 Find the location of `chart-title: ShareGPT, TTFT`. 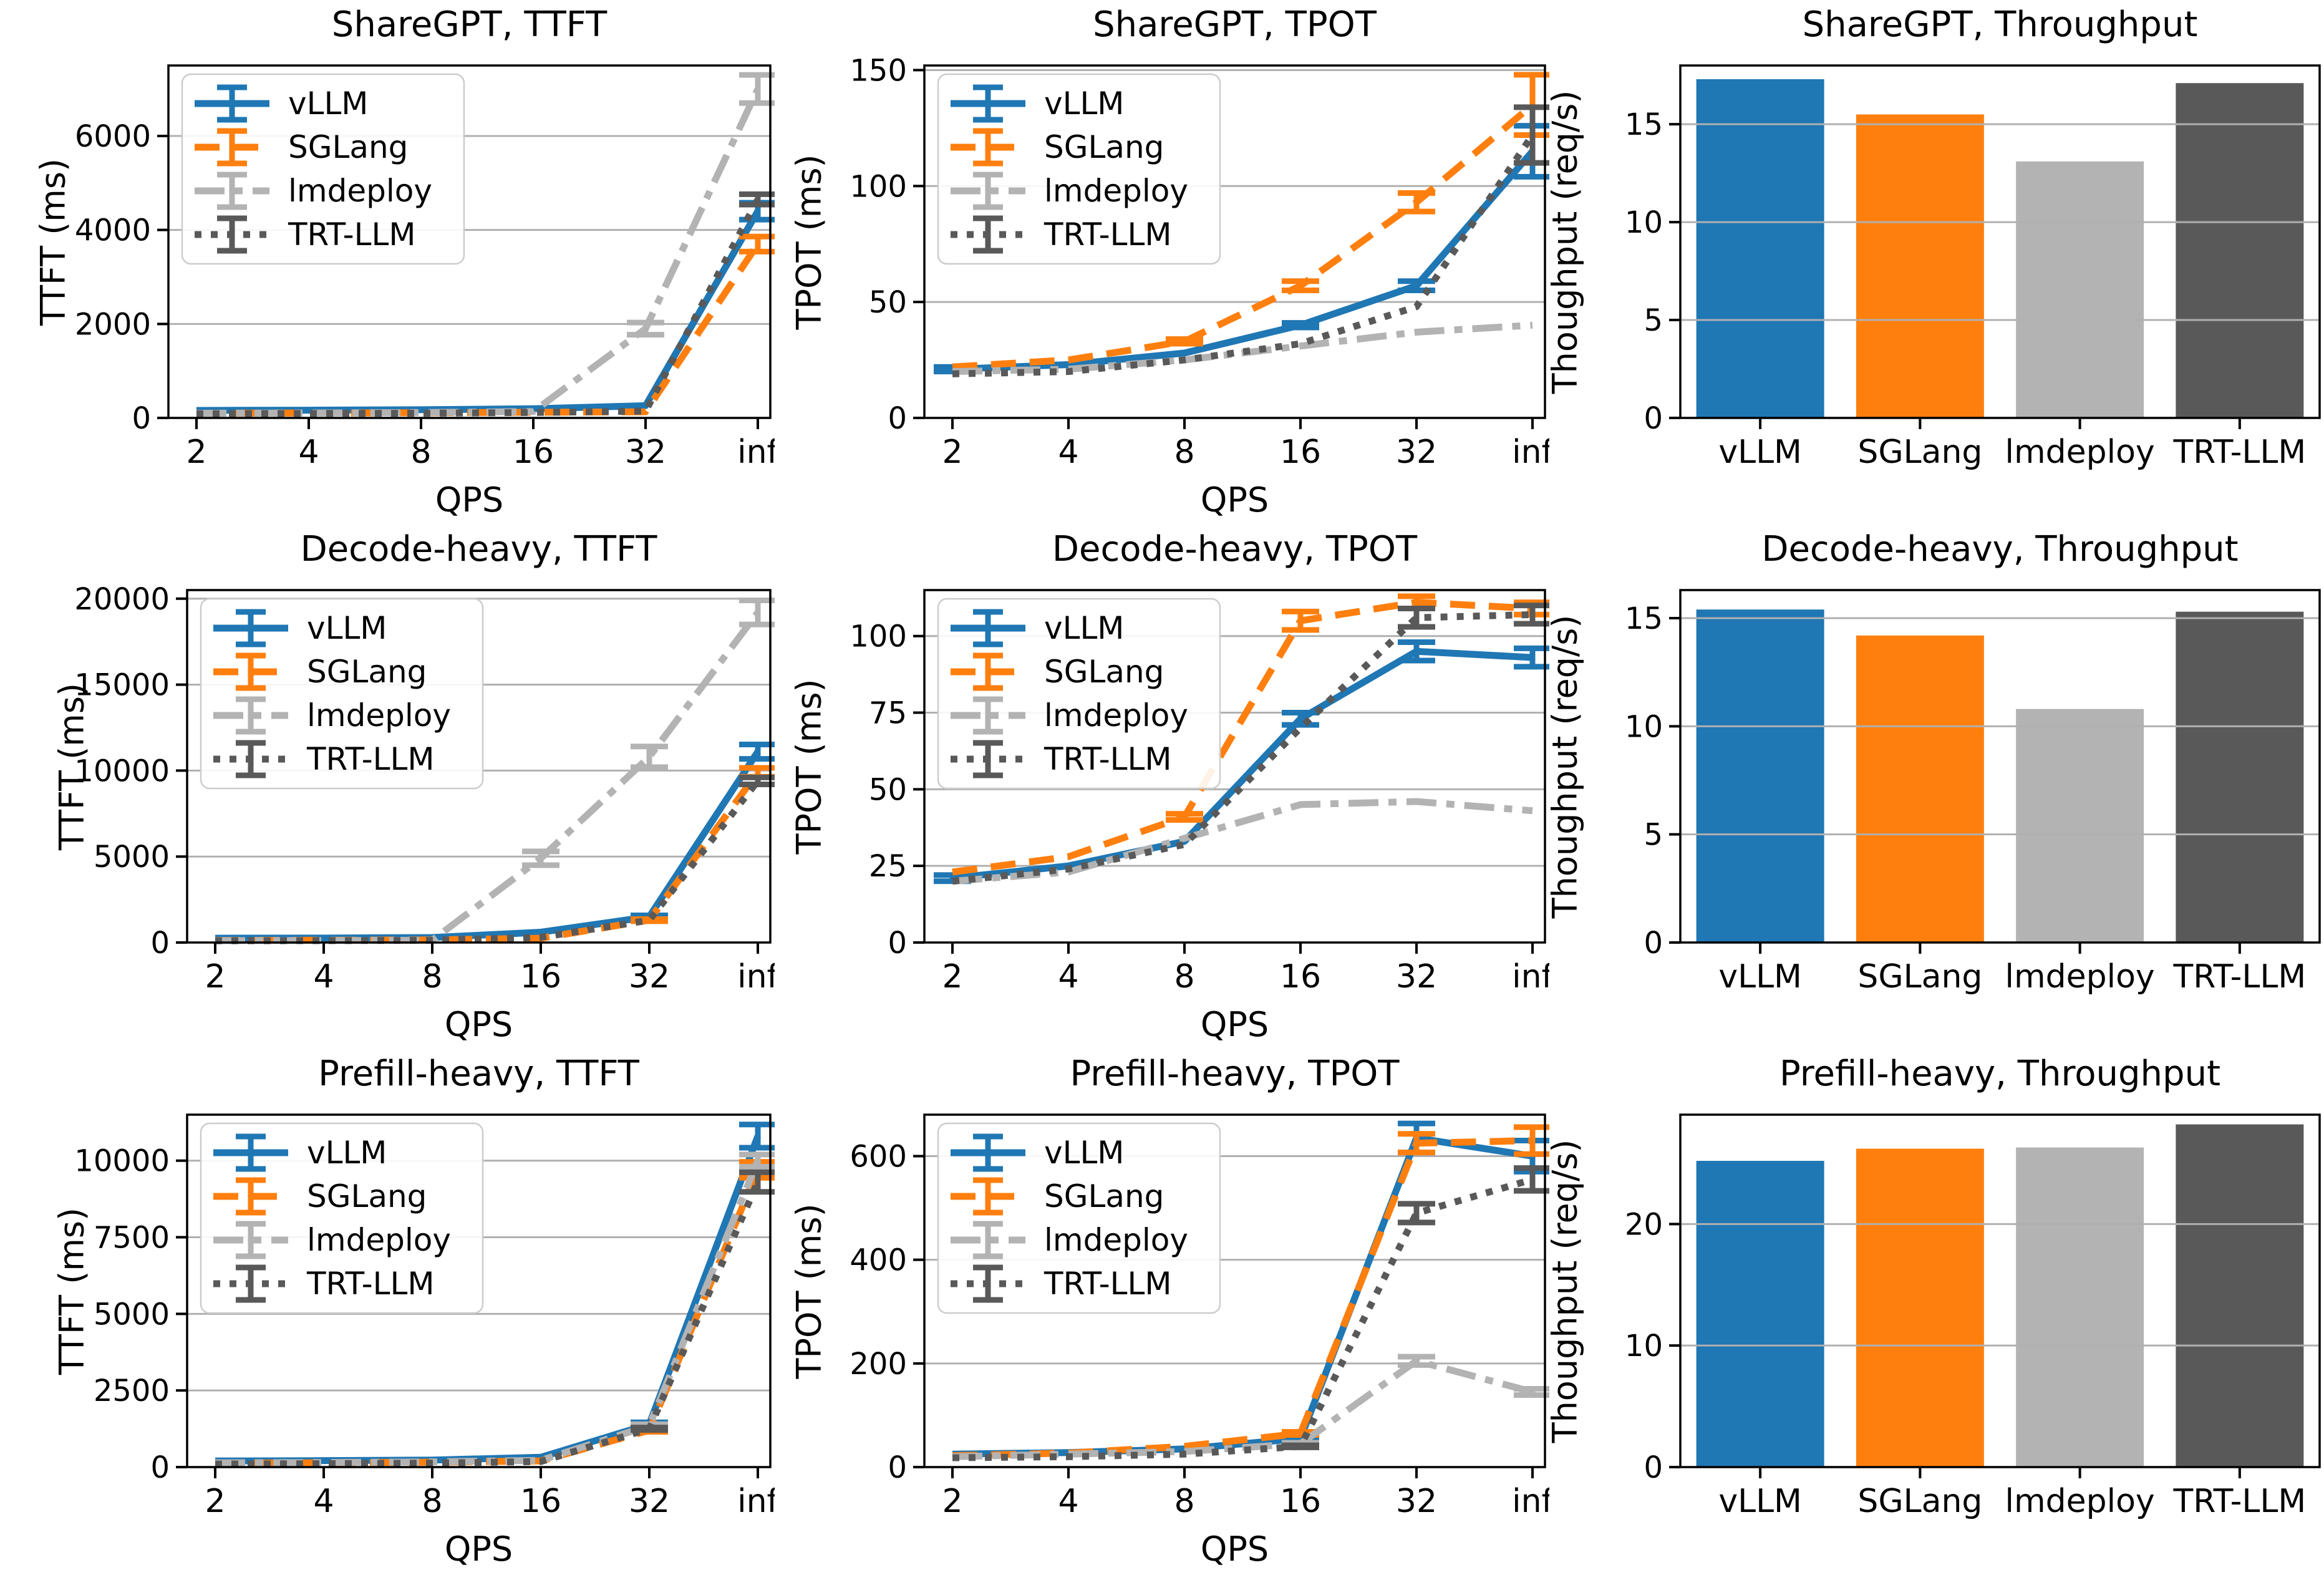

chart-title: ShareGPT, TTFT is located at coordinates (469, 24).